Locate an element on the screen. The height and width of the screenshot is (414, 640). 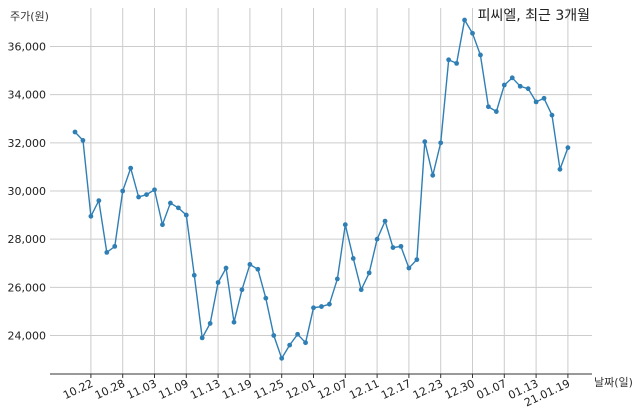
x-axis-title: 날짜(일) is located at coordinates (613, 382).